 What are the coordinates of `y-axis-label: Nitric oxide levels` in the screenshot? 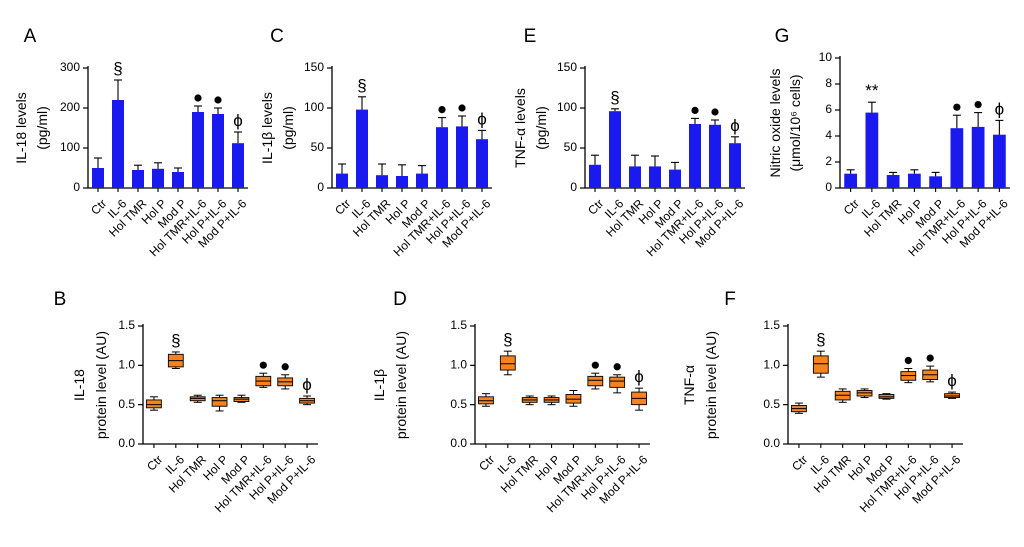 It's located at (775, 123).